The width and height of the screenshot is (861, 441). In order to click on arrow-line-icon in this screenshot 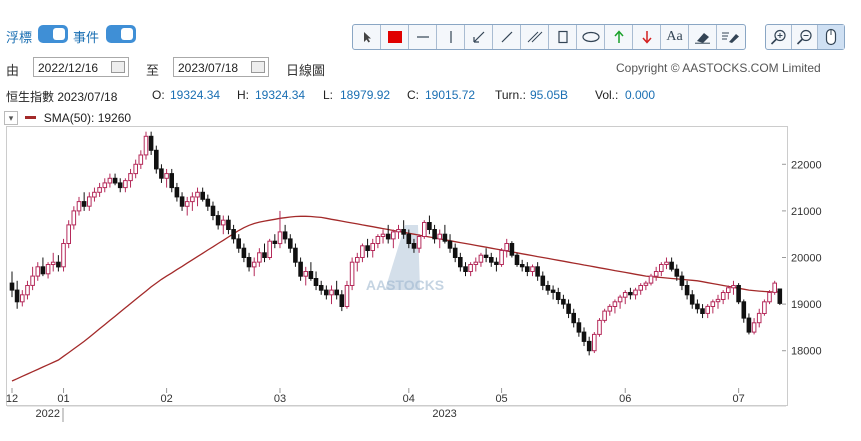, I will do `click(479, 37)`.